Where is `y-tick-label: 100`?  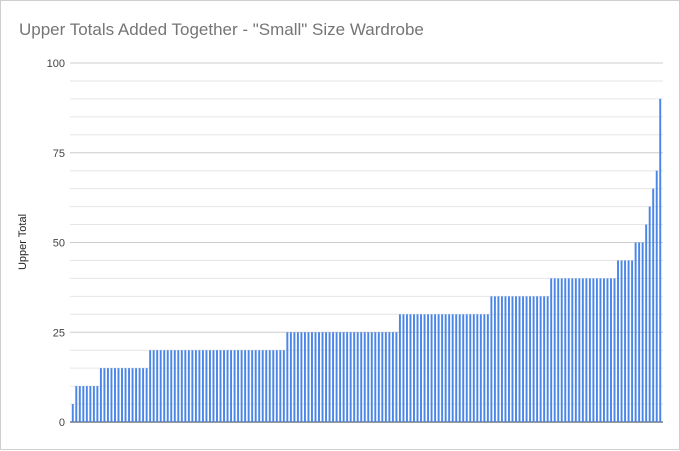 y-tick-label: 100 is located at coordinates (56, 64).